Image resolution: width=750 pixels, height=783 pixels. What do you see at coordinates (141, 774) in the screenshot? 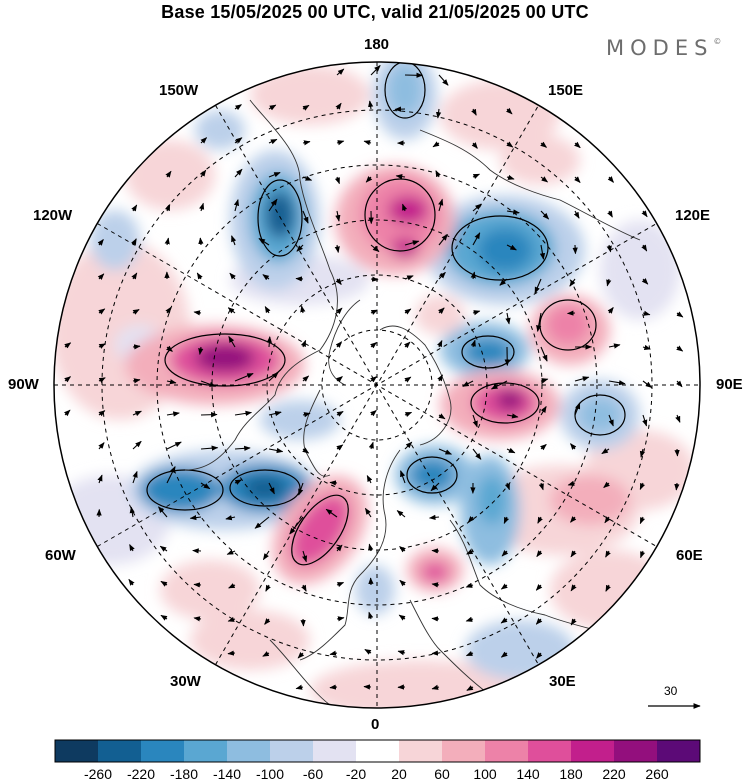
I see `colorbar-tick-label: -220` at bounding box center [141, 774].